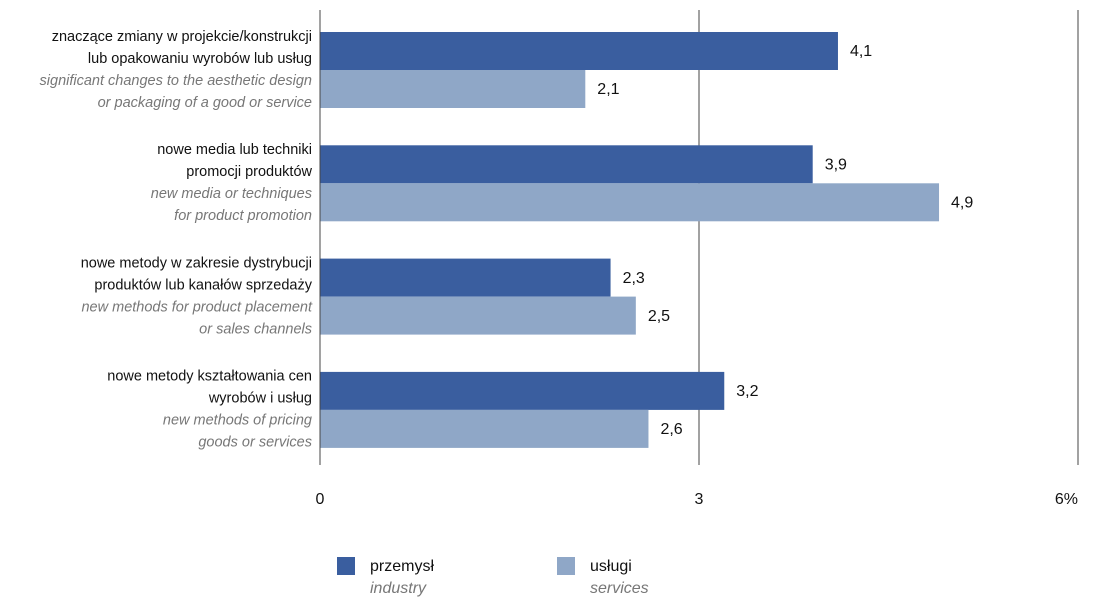  I want to click on value-label: 3,2, so click(747, 391).